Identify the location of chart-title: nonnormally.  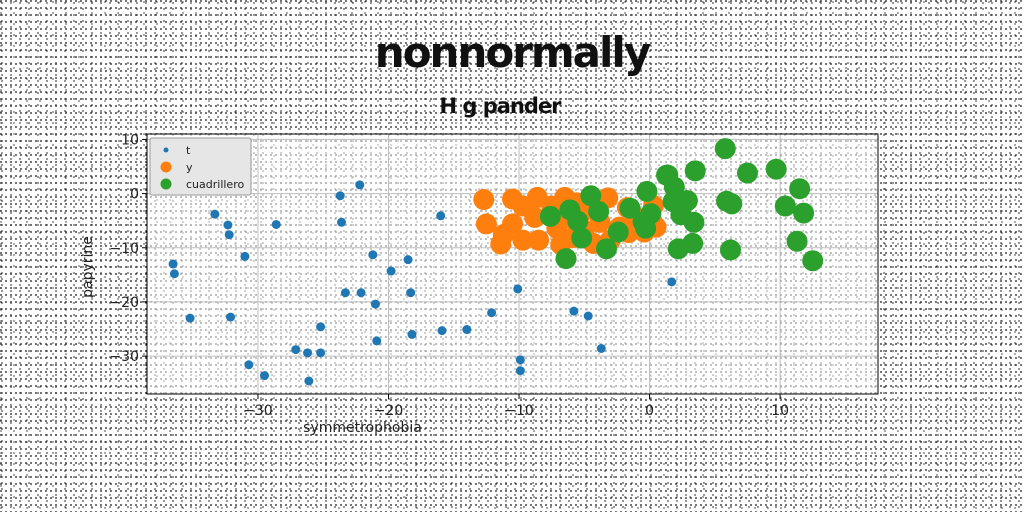
(512, 52).